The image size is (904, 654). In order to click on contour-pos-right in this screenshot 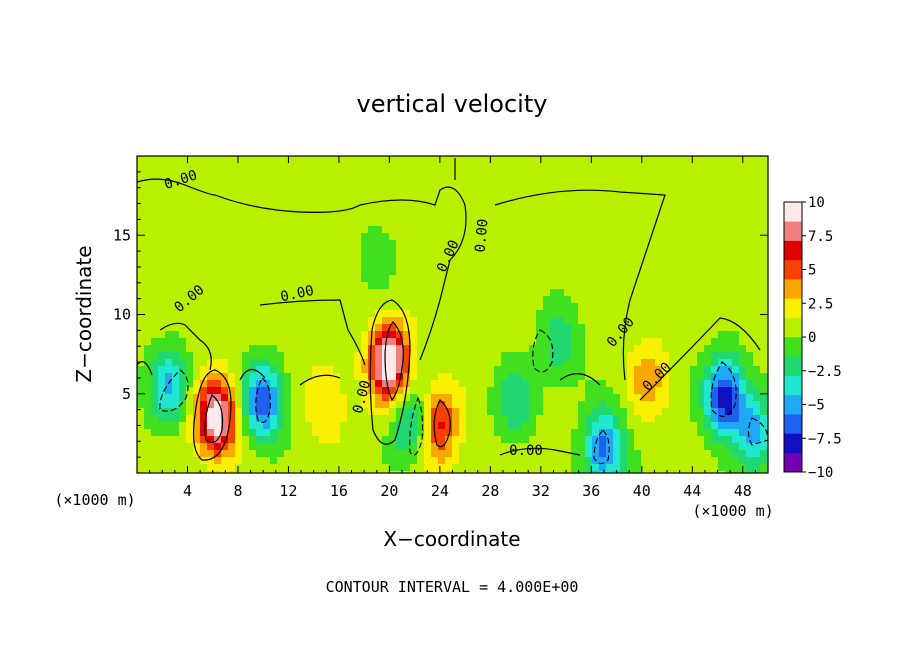, I will do `click(442, 423)`.